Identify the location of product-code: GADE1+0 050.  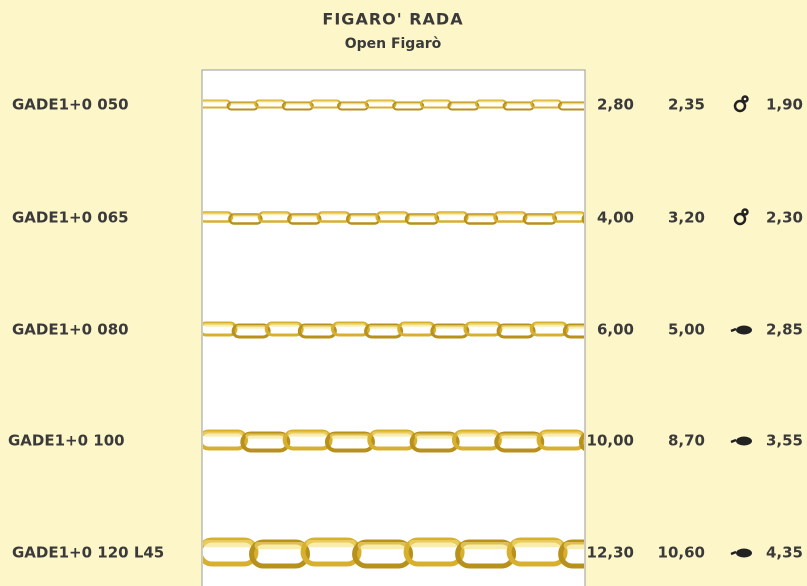
(70, 105).